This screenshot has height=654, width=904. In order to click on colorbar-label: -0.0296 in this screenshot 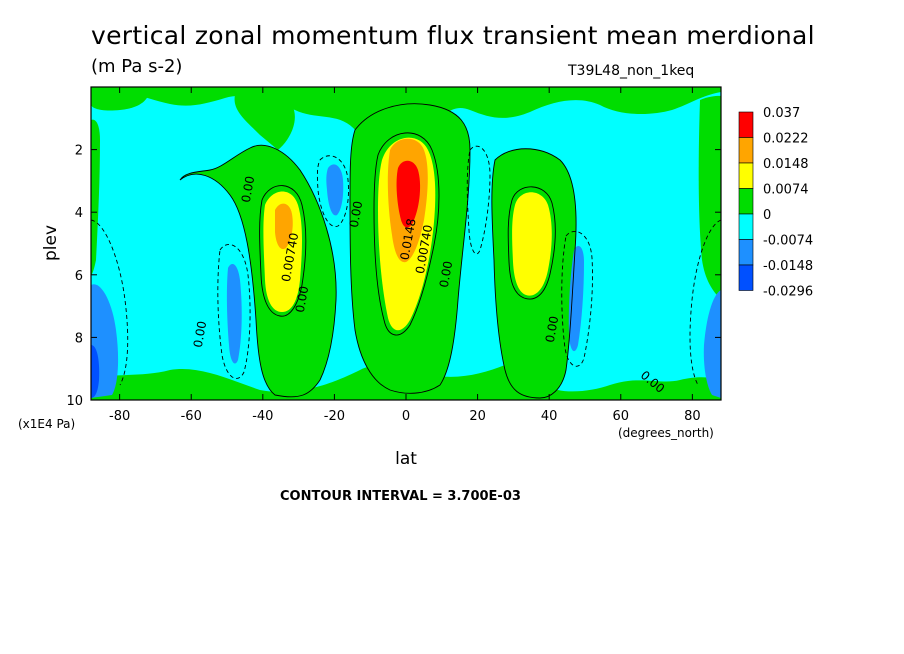, I will do `click(788, 292)`.